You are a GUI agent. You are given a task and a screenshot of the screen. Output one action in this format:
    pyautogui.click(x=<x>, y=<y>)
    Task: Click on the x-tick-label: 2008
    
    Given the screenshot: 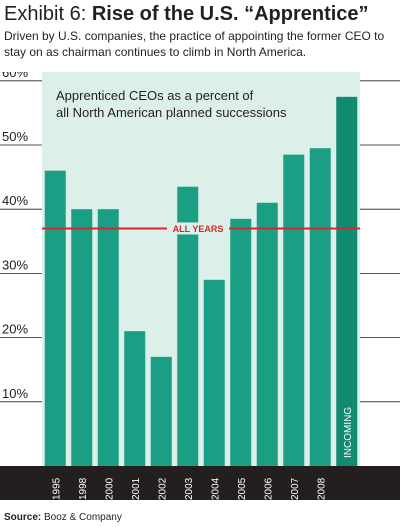 What is the action you would take?
    pyautogui.click(x=321, y=488)
    